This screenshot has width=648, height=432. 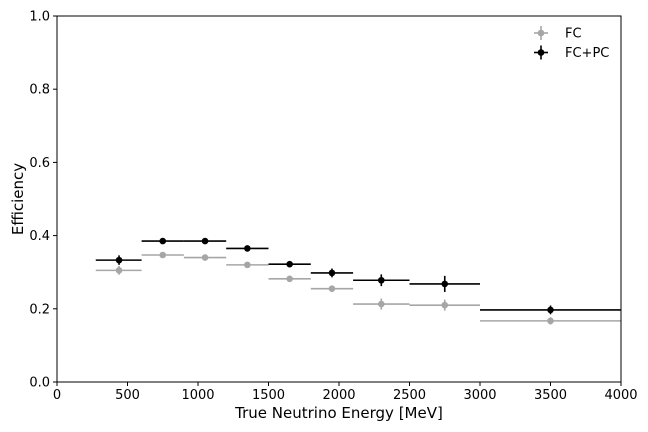 I want to click on y-tick-label: 0.2, so click(x=39, y=309).